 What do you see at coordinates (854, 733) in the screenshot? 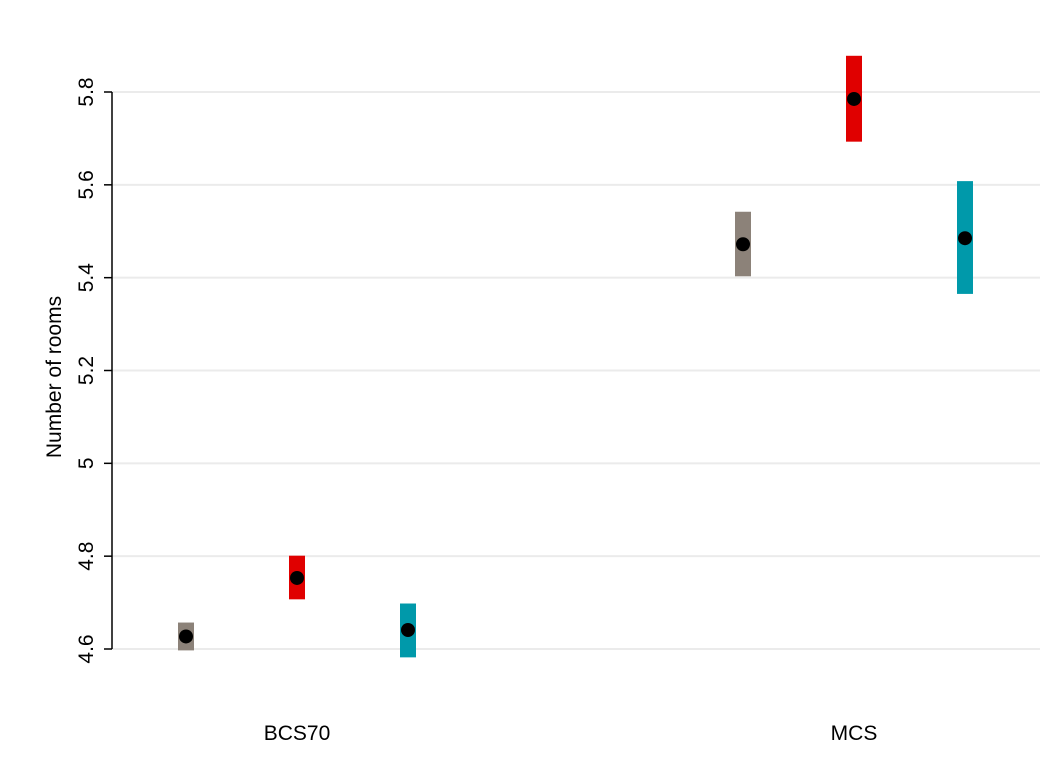
I see `x-category-label: MCS` at bounding box center [854, 733].